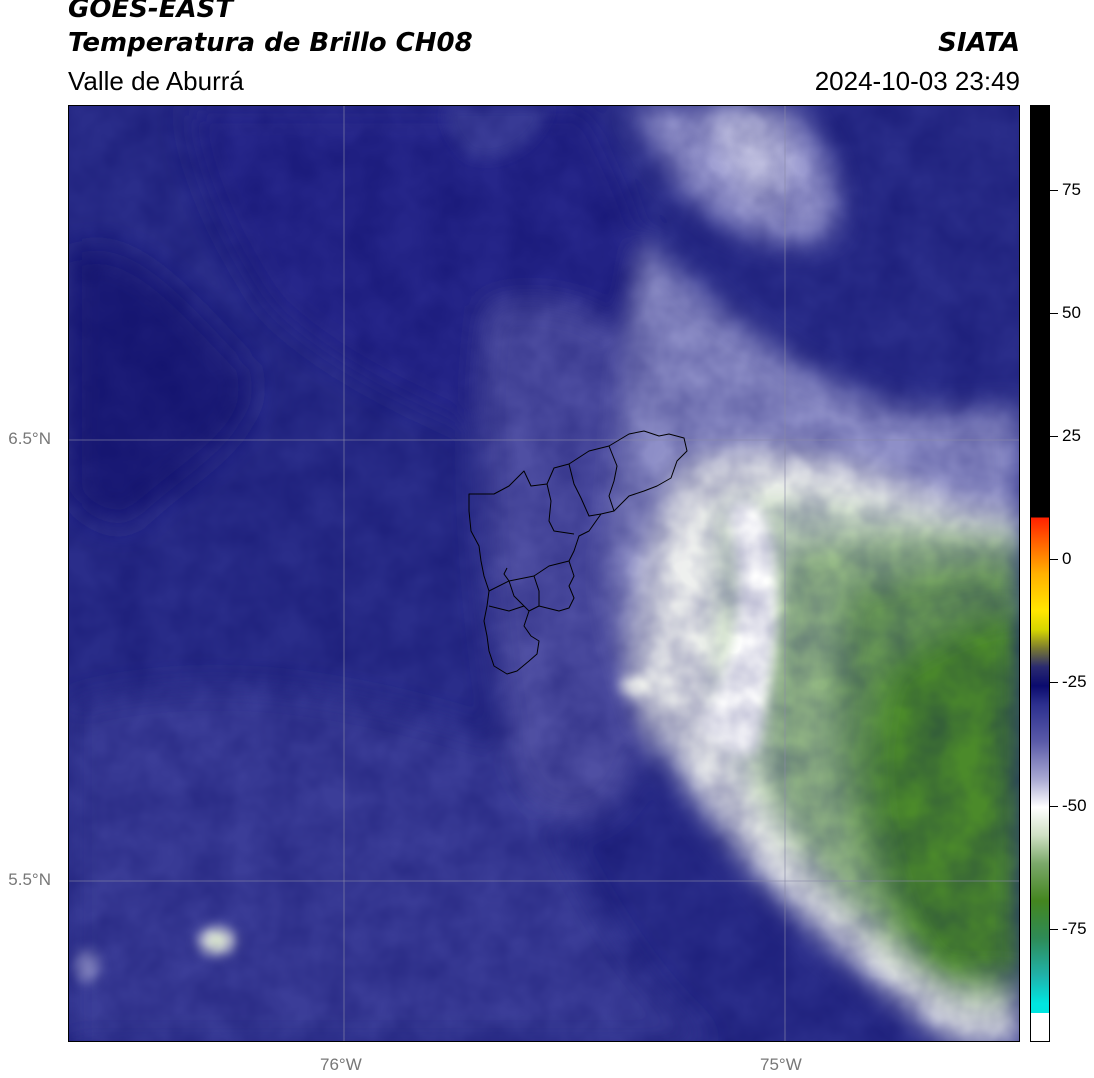 This screenshot has width=1094, height=1078. I want to click on lon-label-76w: 76°W, so click(341, 1064).